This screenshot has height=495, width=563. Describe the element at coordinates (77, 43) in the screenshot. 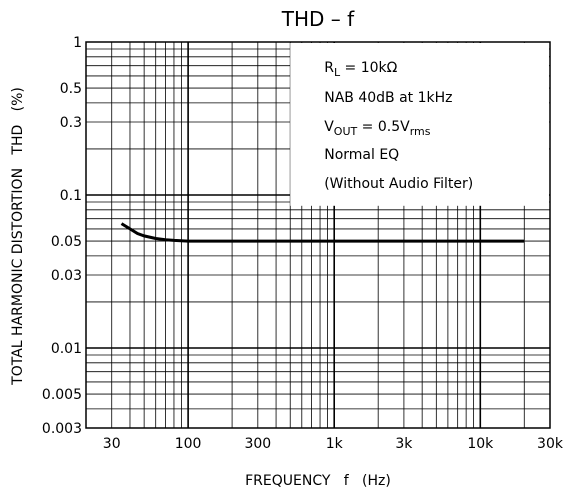

I see `y-tick-label: 1` at that location.